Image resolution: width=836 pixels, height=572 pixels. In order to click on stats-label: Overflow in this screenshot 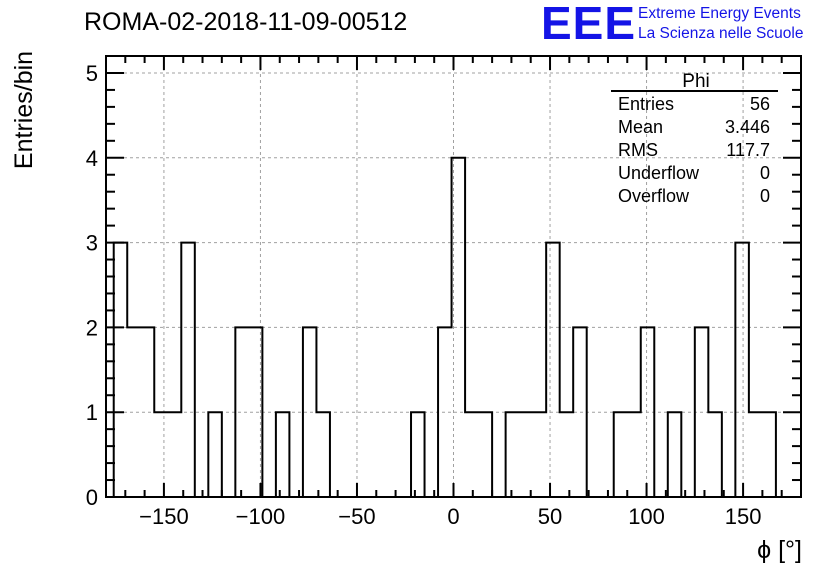, I will do `click(654, 196)`.